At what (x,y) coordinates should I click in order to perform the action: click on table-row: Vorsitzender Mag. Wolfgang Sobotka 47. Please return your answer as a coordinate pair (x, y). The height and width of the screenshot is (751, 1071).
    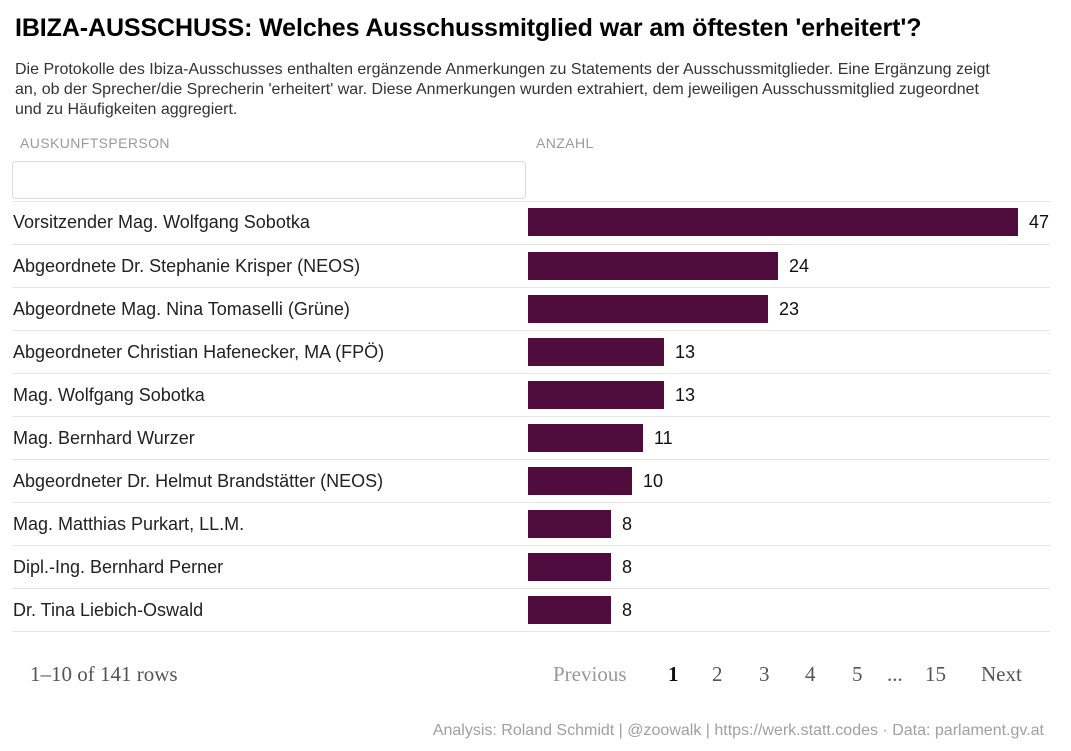
    Looking at the image, I should click on (531, 223).